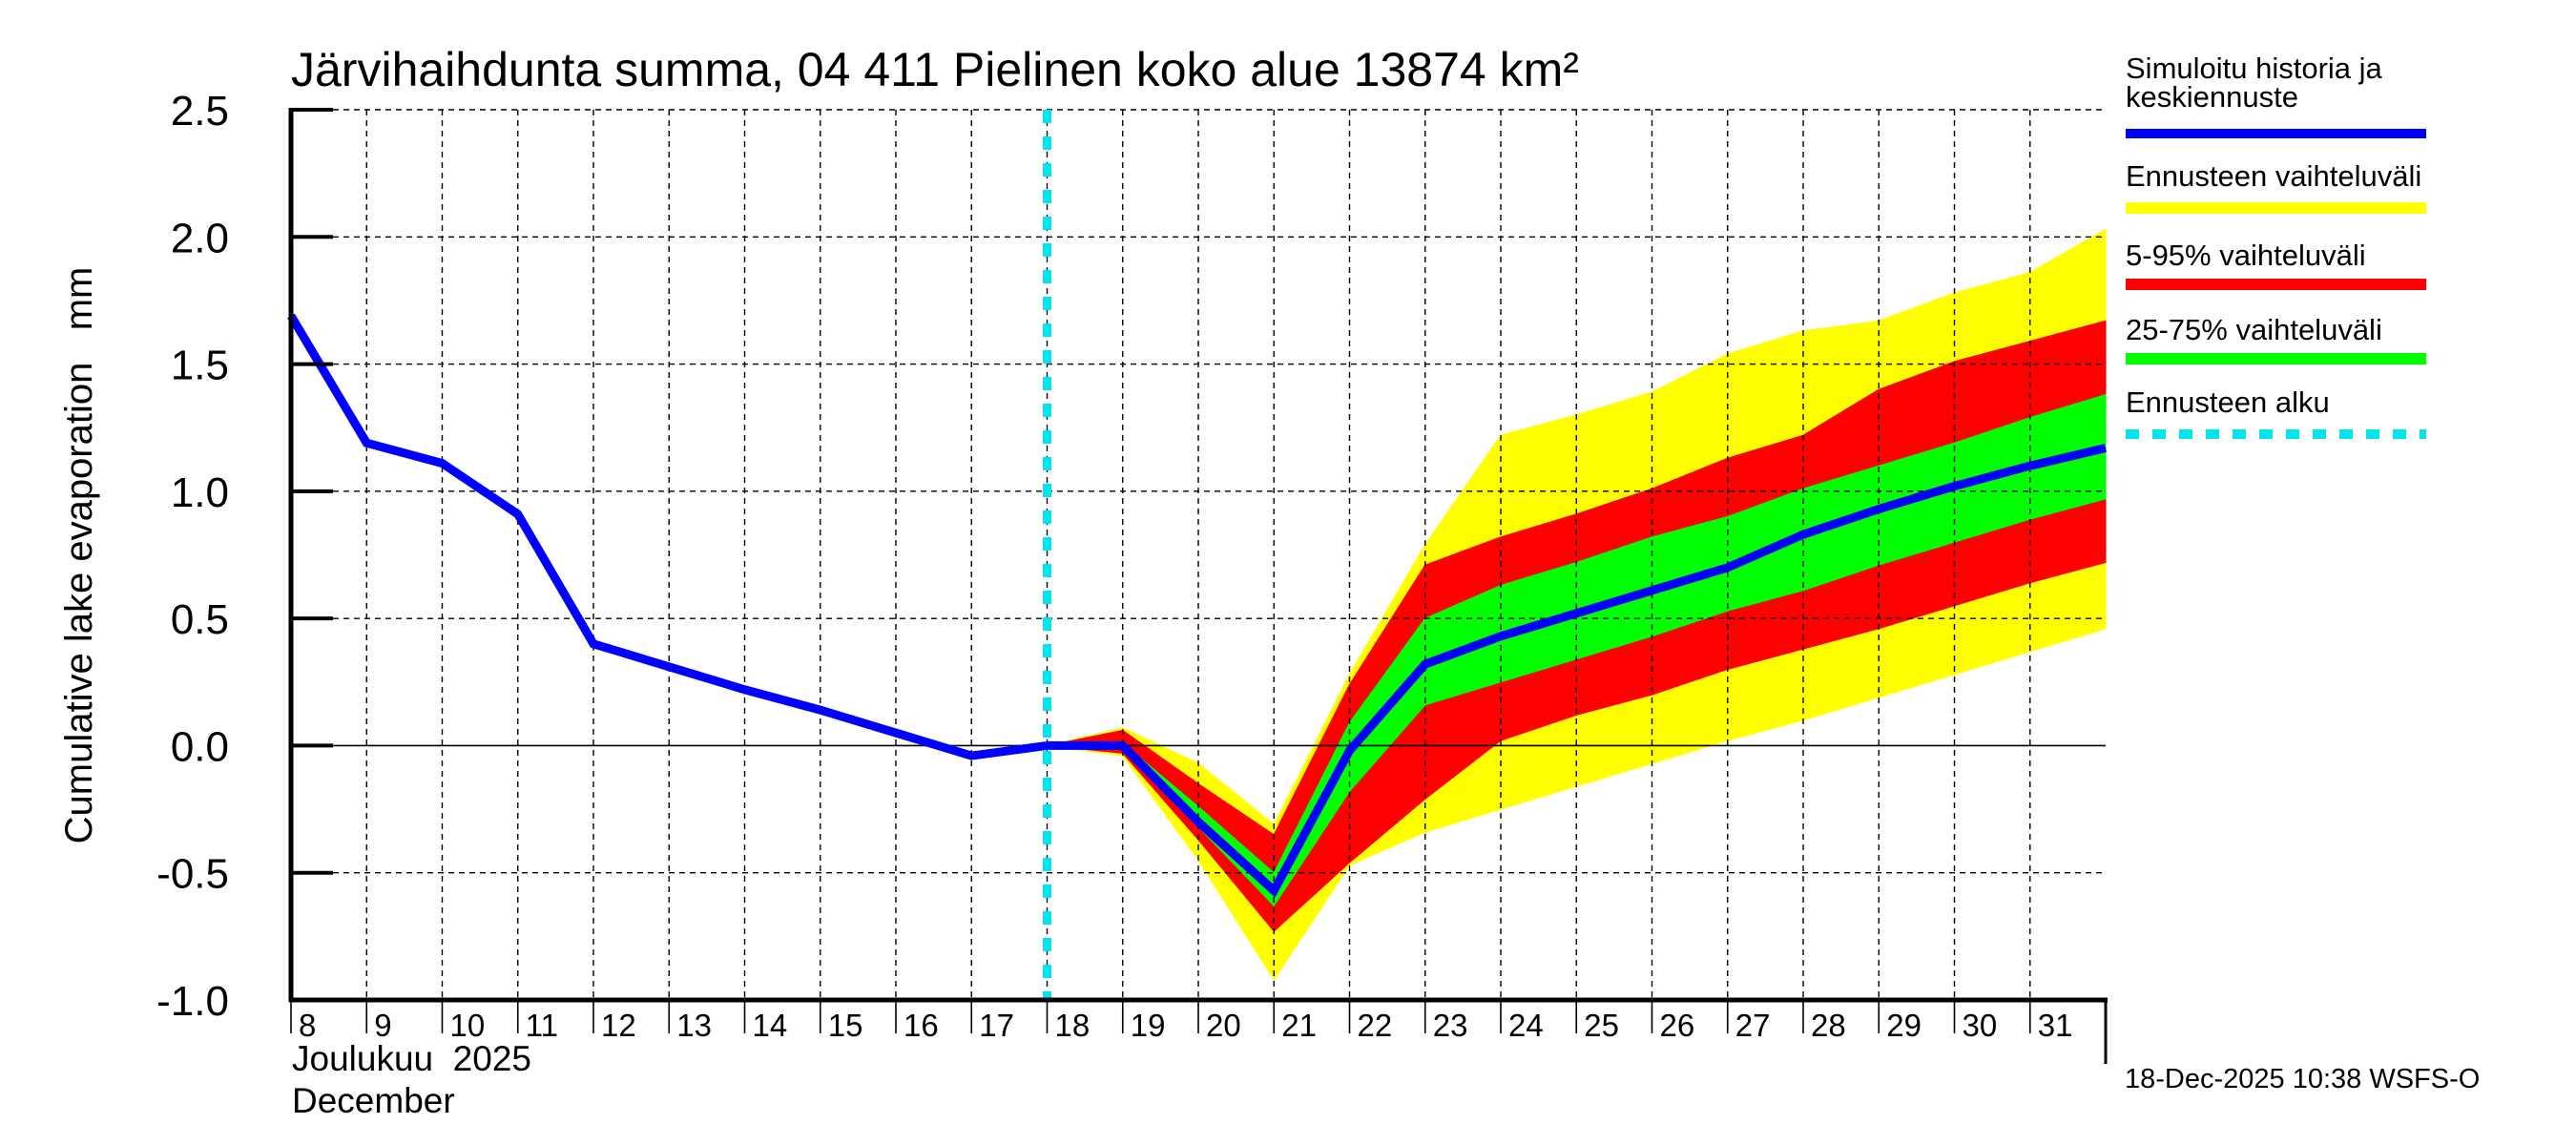  Describe the element at coordinates (2055, 1025) in the screenshot. I see `x-tick-label: 31` at that location.